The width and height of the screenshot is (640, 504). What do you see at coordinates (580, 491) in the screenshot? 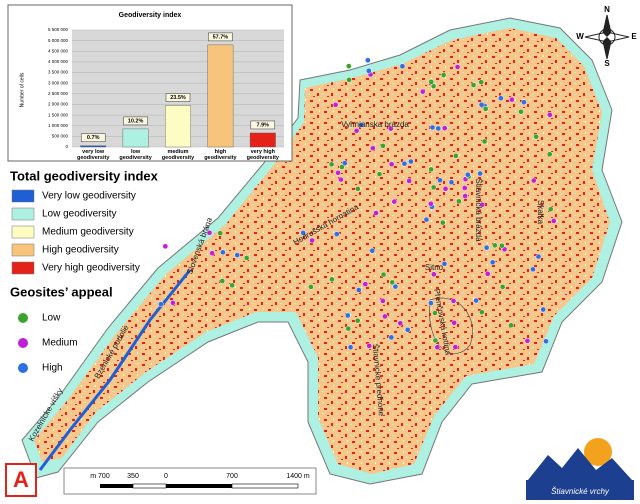
I see `logo-text: Štiavnické vrchy` at bounding box center [580, 491].